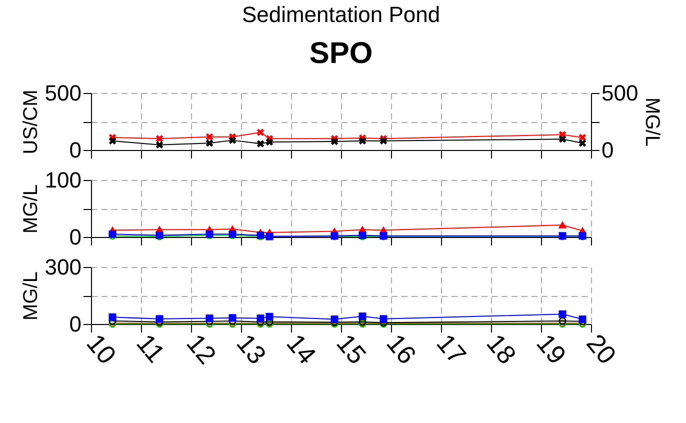 The width and height of the screenshot is (686, 423). What do you see at coordinates (652, 122) in the screenshot?
I see `y2-axis-title: MG/L` at bounding box center [652, 122].